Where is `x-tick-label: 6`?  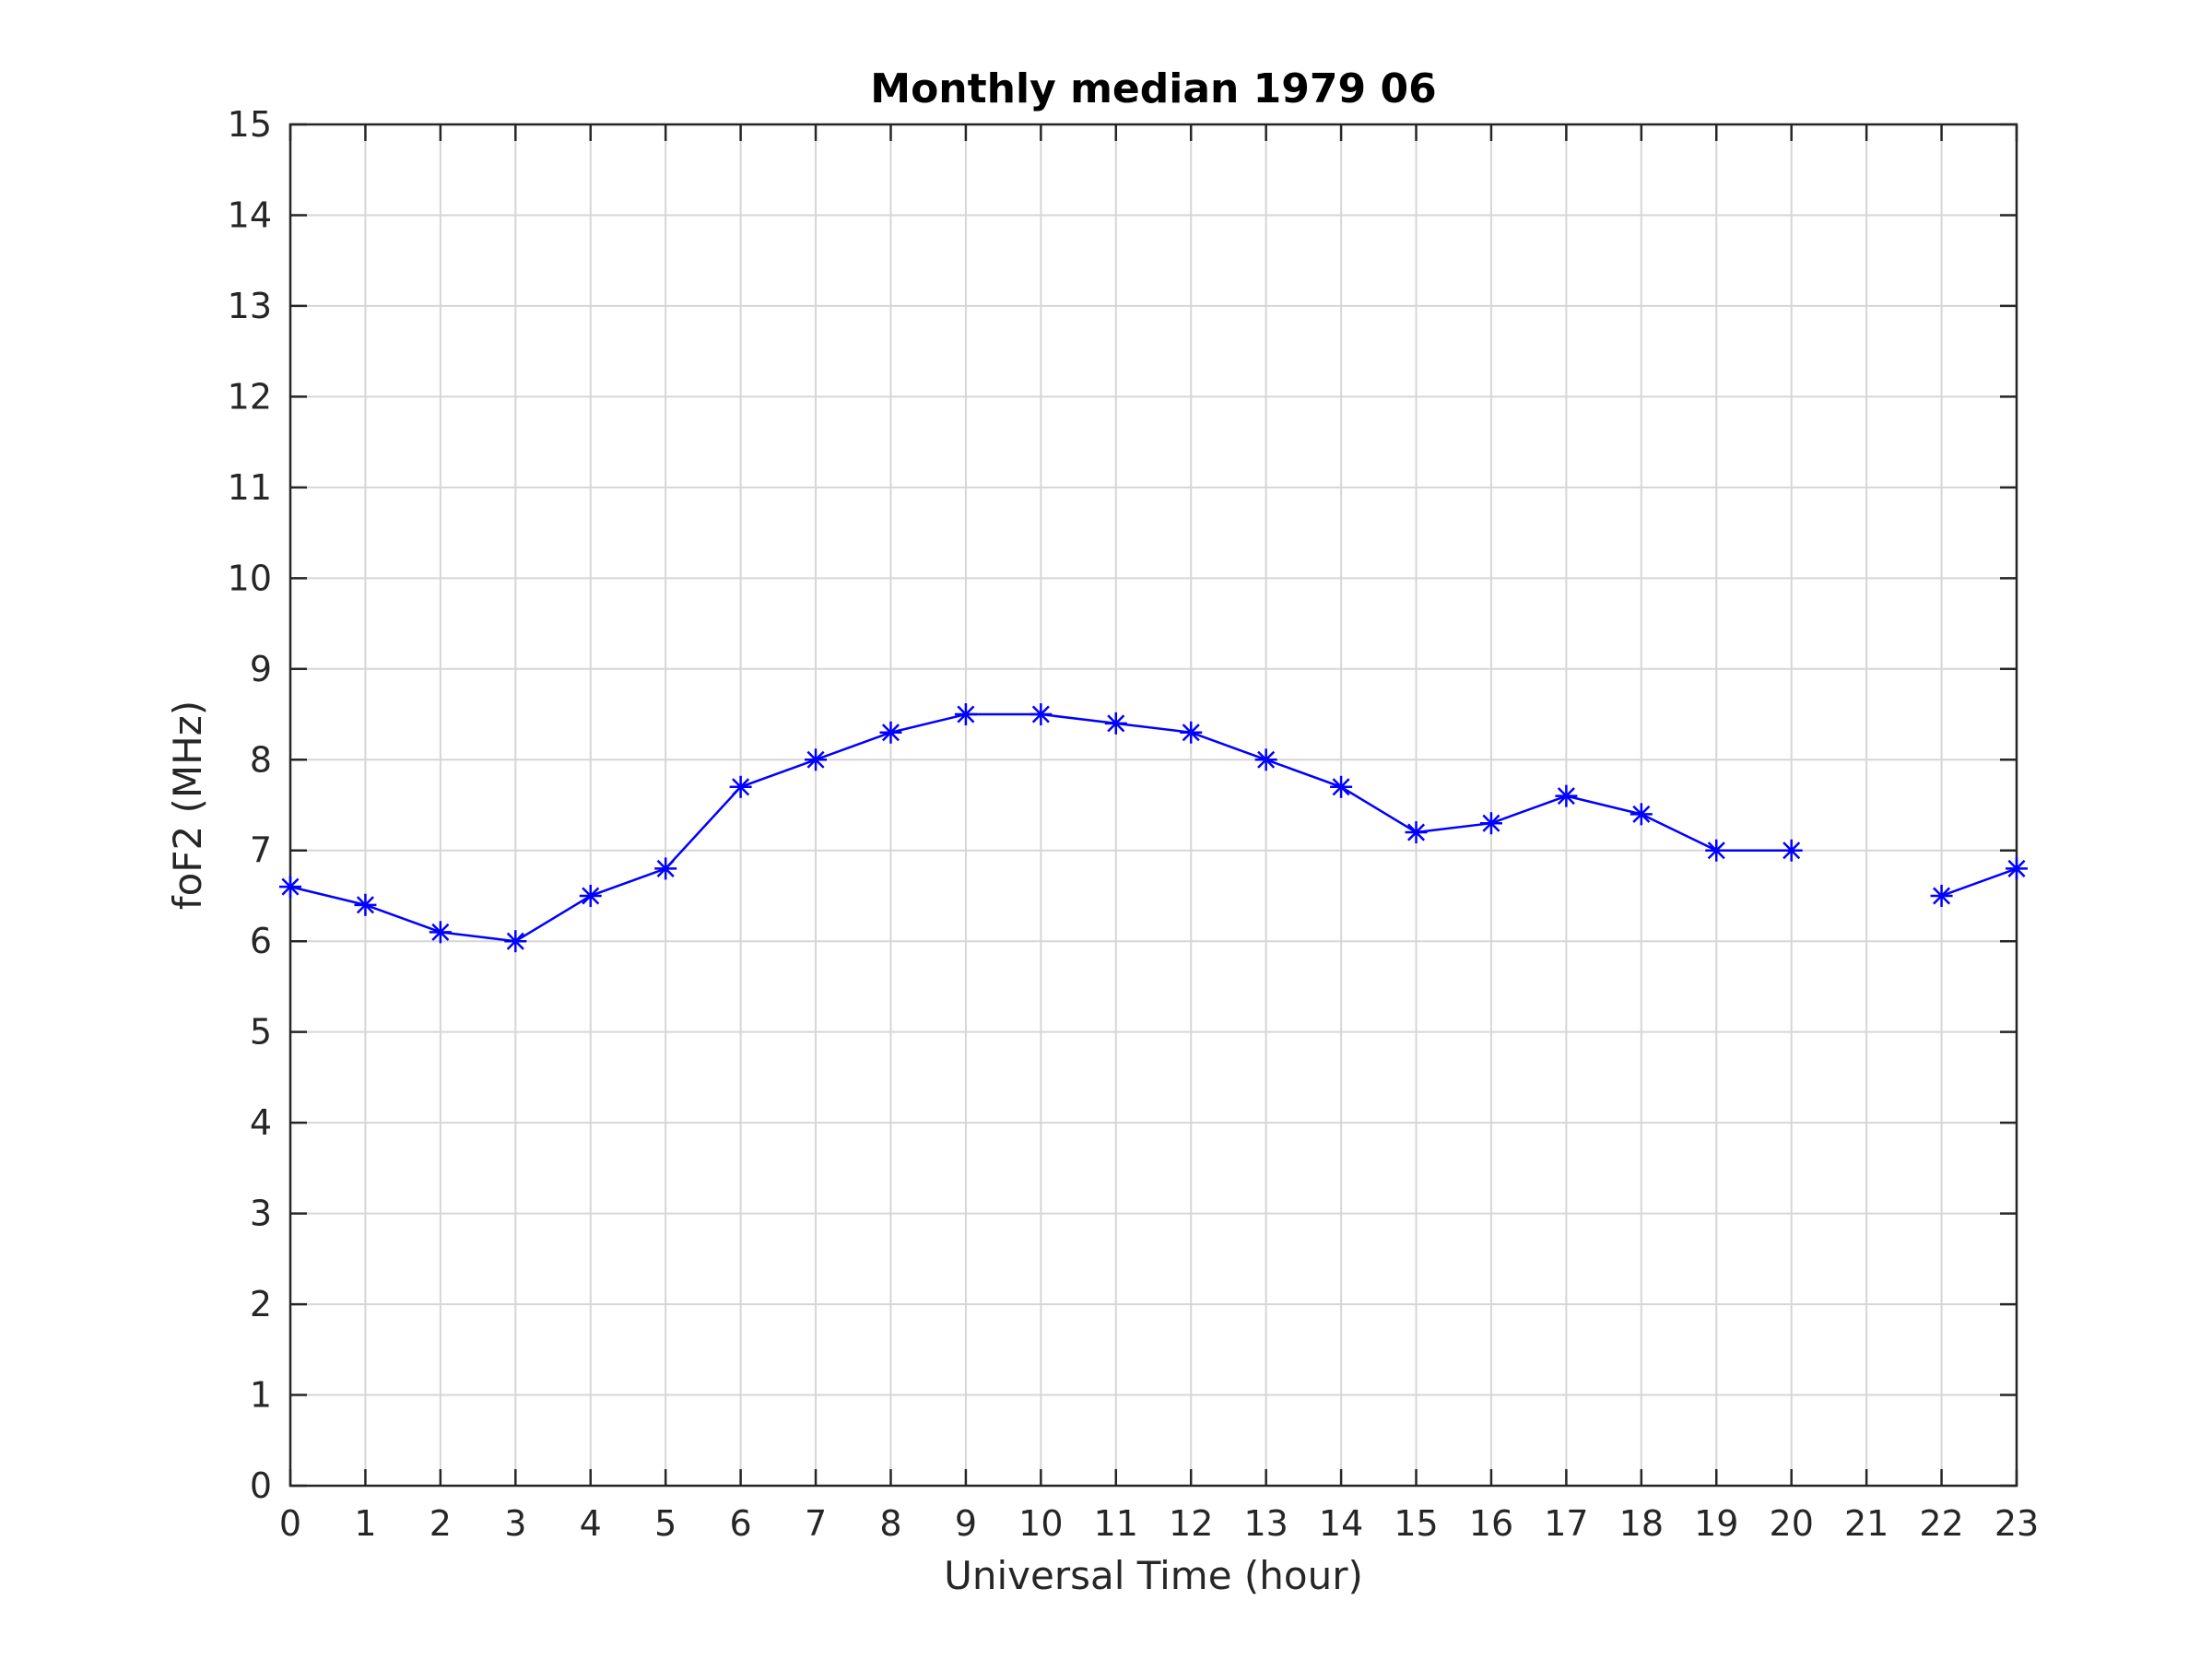
x-tick-label: 6 is located at coordinates (741, 1523).